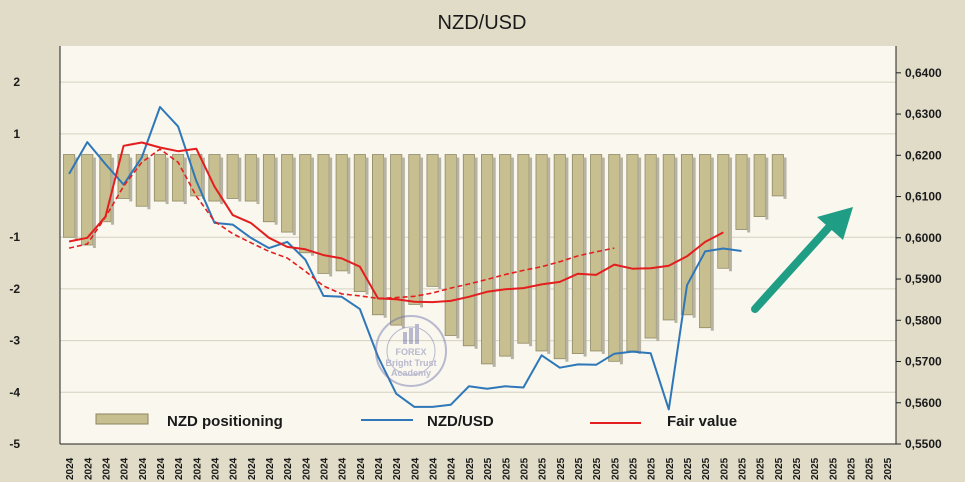 The width and height of the screenshot is (965, 482). What do you see at coordinates (923, 238) in the screenshot?
I see `right-tick-label: 0,6000` at bounding box center [923, 238].